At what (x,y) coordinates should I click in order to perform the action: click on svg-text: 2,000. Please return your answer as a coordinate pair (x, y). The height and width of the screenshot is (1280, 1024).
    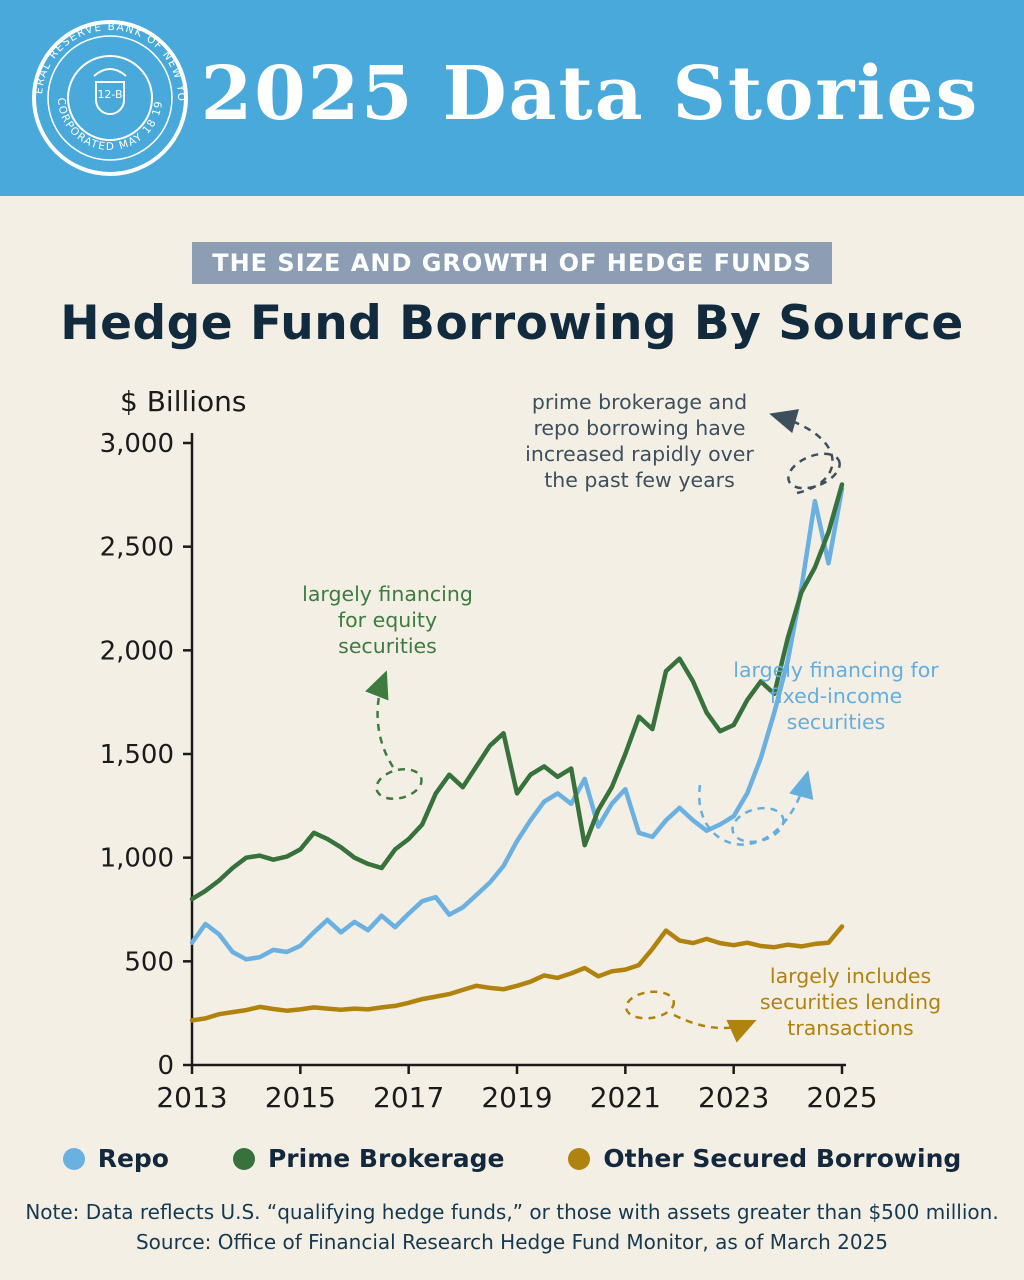
    Looking at the image, I should click on (137, 651).